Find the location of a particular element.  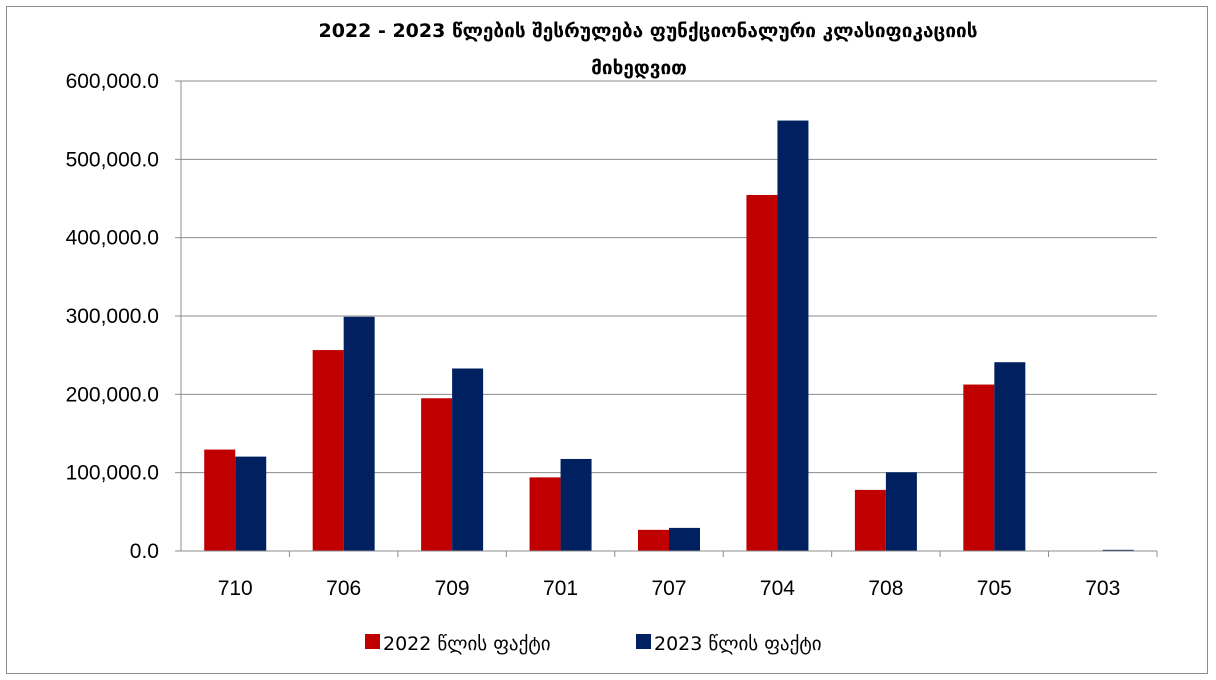

legend: 2022 წლის ფაქტი 2023 წლის ფაქტი is located at coordinates (593, 644).